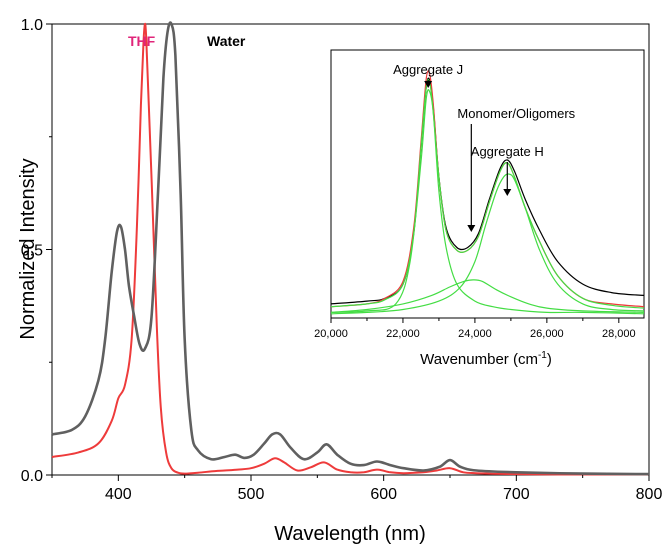 This screenshot has width=665, height=548. What do you see at coordinates (32, 25) in the screenshot?
I see `y-tick-label: 1.0` at bounding box center [32, 25].